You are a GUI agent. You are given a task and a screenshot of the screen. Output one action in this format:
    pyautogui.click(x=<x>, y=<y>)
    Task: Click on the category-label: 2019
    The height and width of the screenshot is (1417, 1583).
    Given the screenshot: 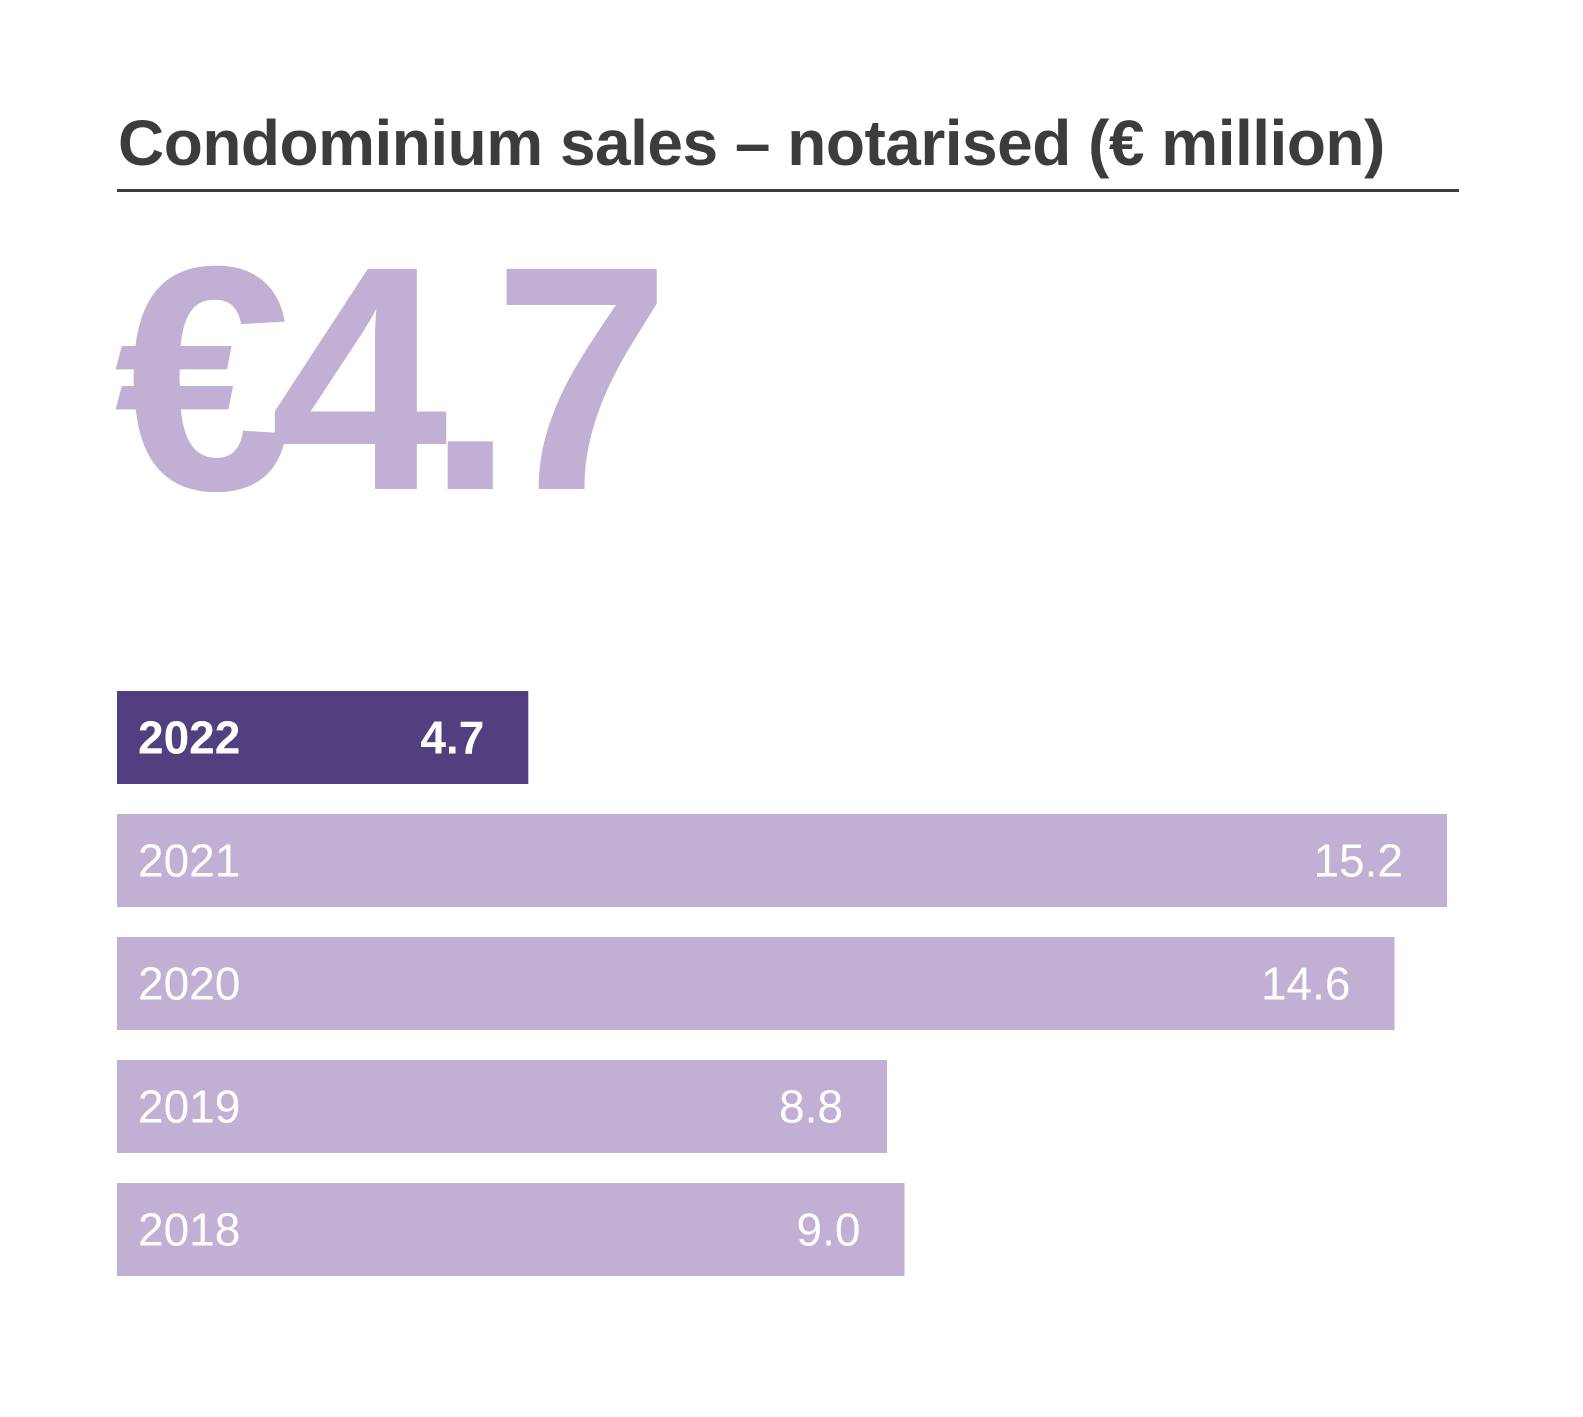 What is the action you would take?
    pyautogui.click(x=189, y=1107)
    